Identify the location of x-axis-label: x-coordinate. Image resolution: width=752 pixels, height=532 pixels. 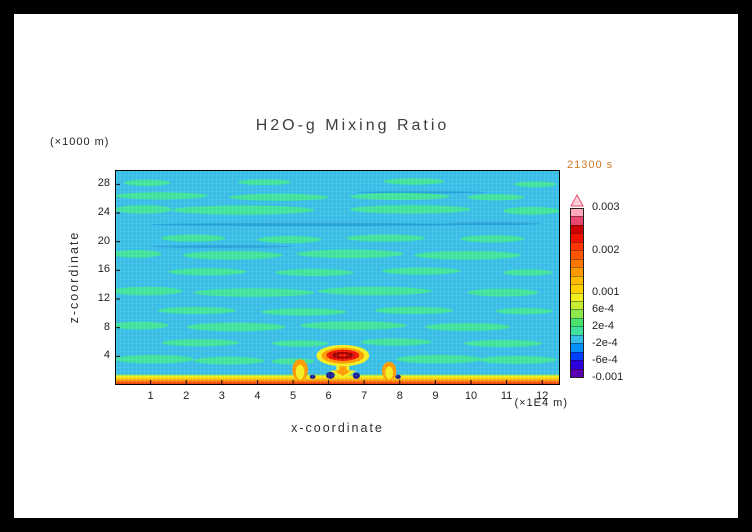
(337, 428).